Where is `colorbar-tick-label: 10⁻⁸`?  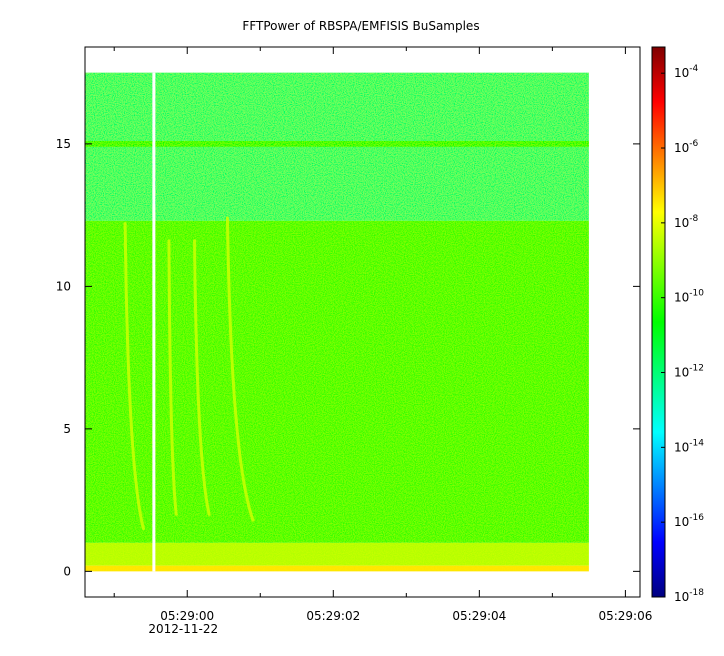
colorbar-tick-label: 10⁻⁸ is located at coordinates (686, 222).